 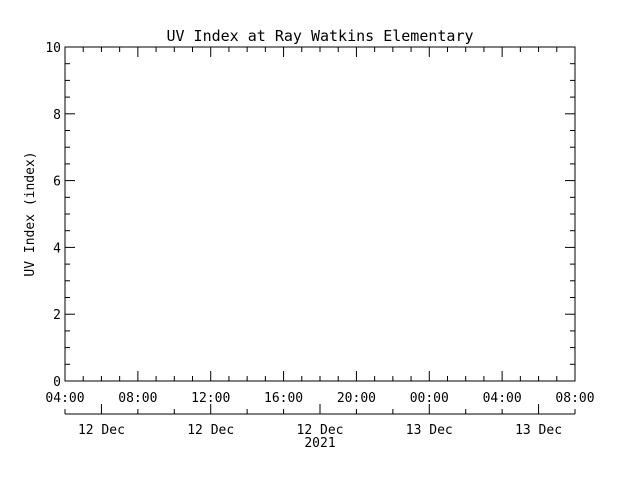 I want to click on x-tick-label: 20:00, so click(x=356, y=398).